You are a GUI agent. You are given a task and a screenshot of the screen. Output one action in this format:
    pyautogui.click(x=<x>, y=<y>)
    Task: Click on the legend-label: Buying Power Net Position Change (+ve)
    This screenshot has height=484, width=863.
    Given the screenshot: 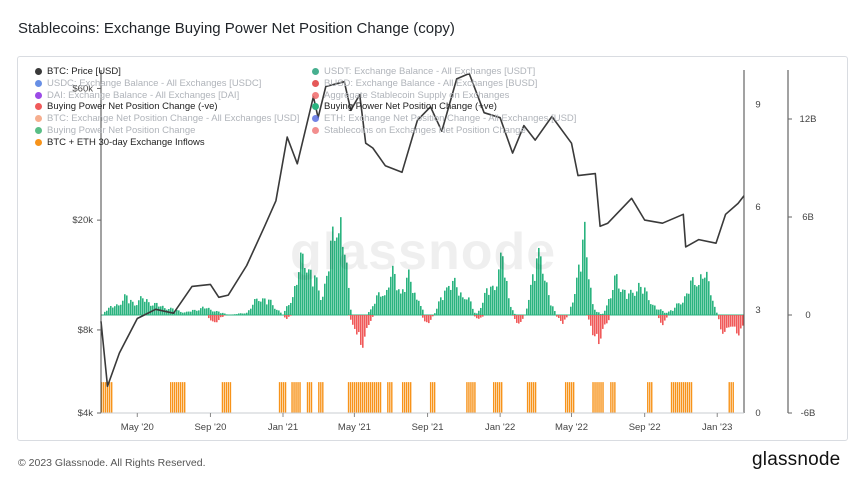 What is the action you would take?
    pyautogui.click(x=410, y=107)
    